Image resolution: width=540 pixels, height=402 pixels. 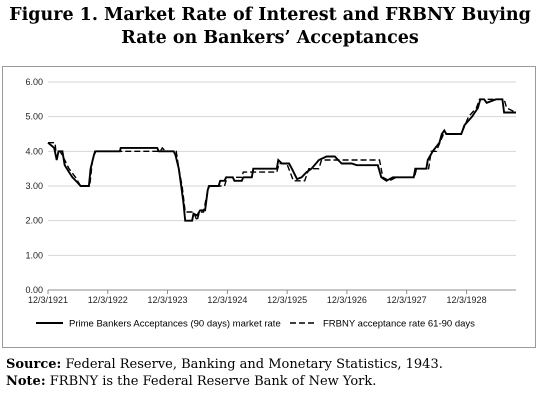 I want to click on y-tick-label: 4.00, so click(x=34, y=151).